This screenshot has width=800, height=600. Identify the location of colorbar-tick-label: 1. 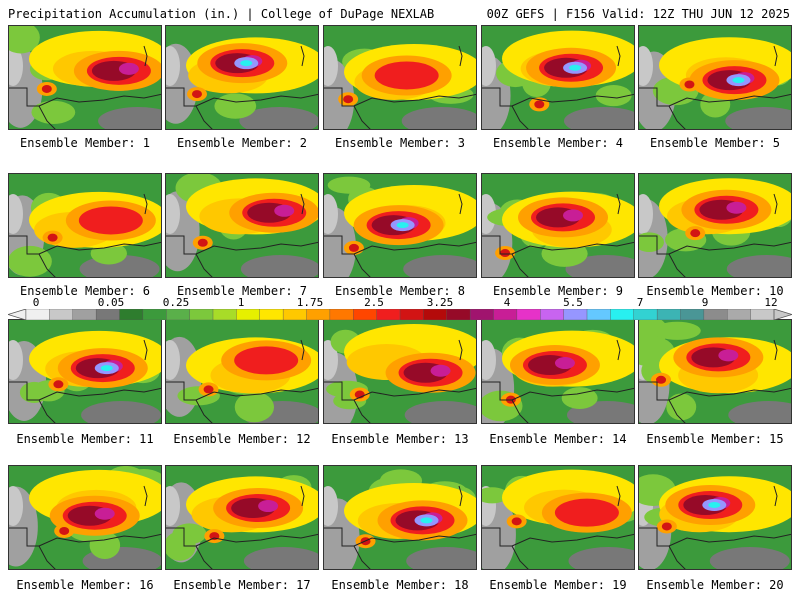
(241, 302).